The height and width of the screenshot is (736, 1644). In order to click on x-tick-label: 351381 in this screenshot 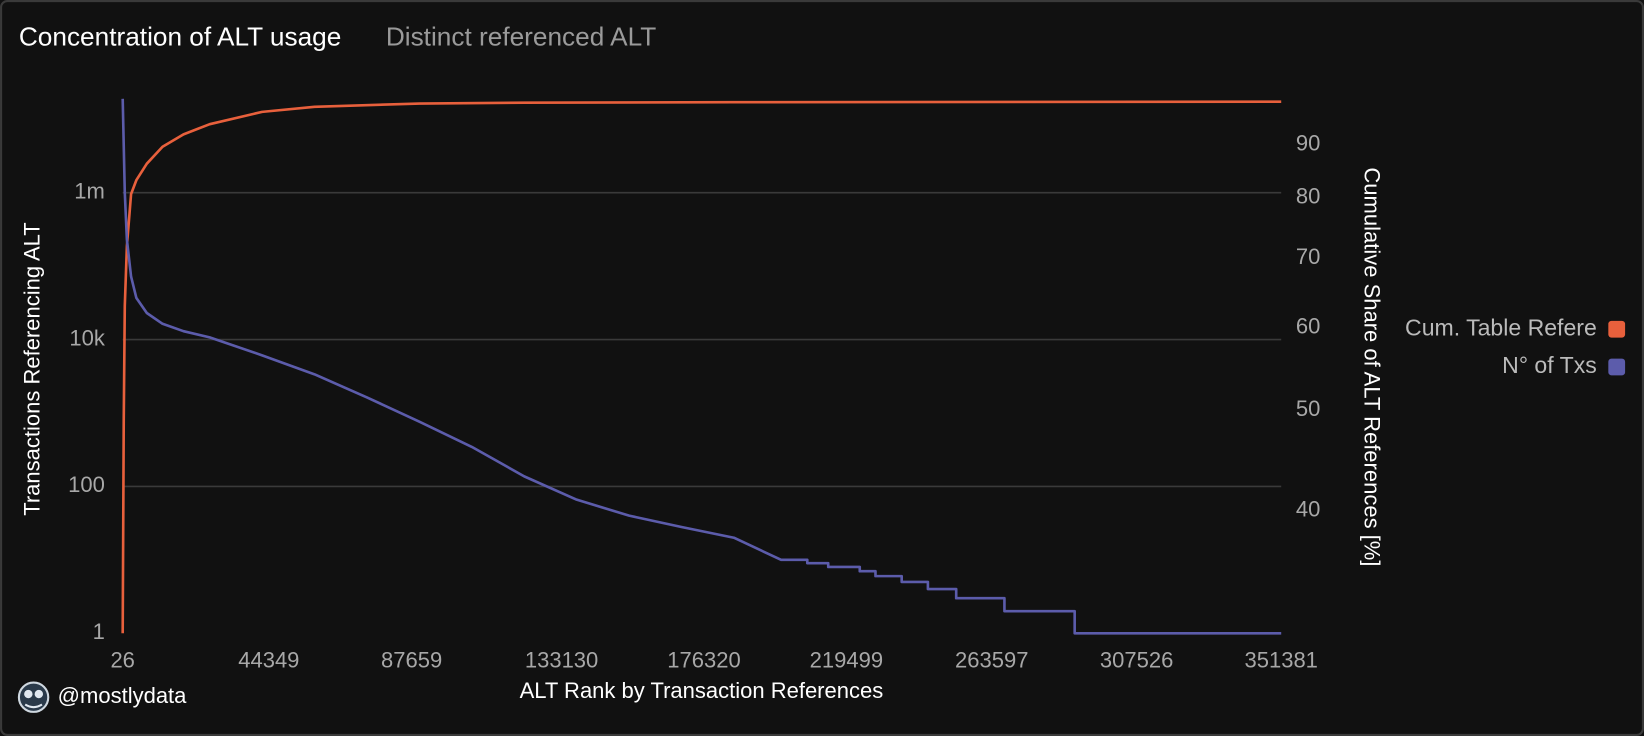, I will do `click(1281, 659)`.